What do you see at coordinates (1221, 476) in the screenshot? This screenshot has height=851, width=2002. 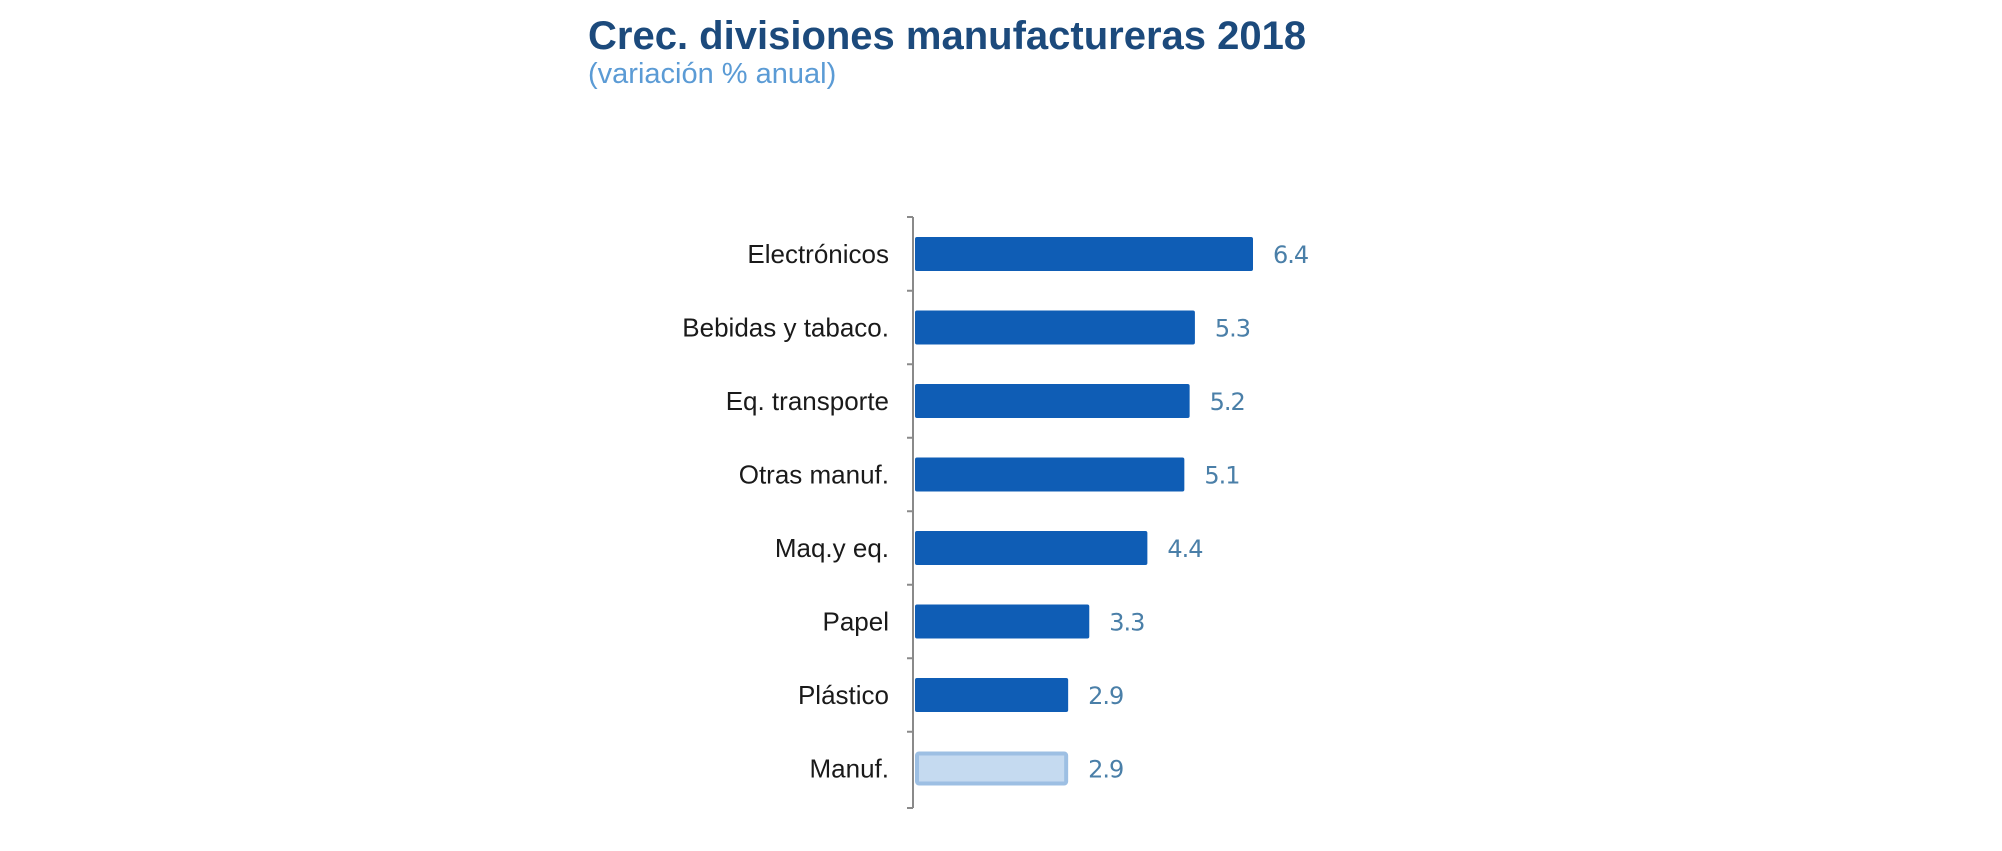 I see `data-label: 5.1` at bounding box center [1221, 476].